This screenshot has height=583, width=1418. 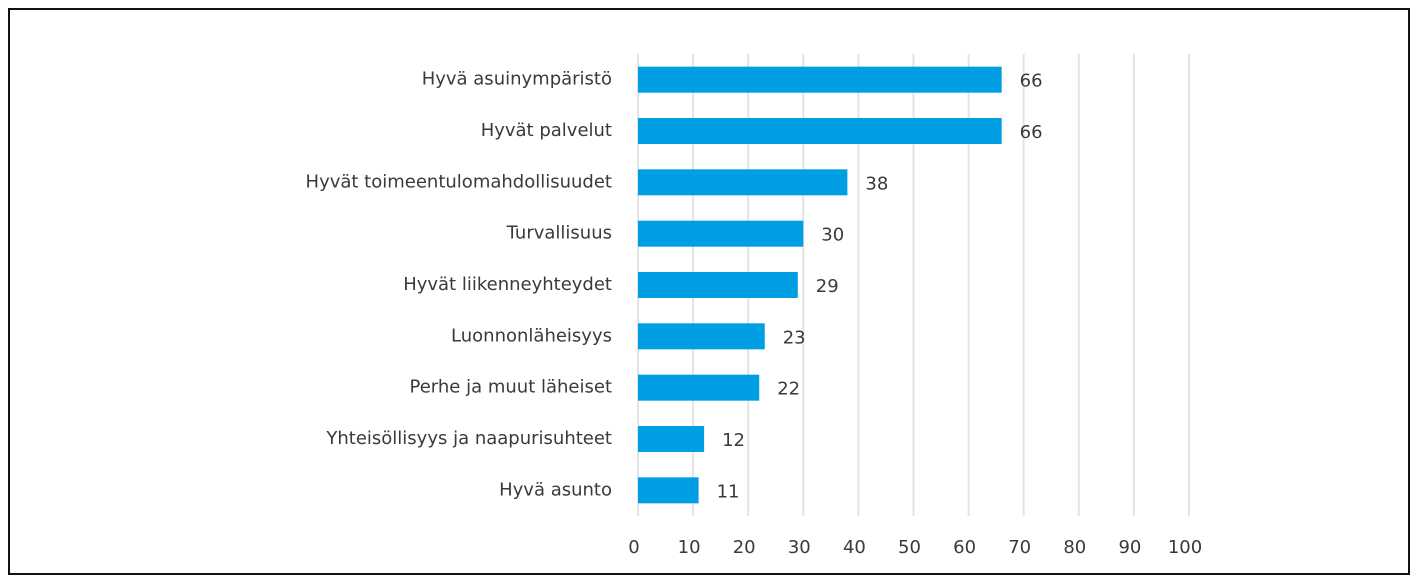 What do you see at coordinates (964, 547) in the screenshot?
I see `x-tick-label: 60` at bounding box center [964, 547].